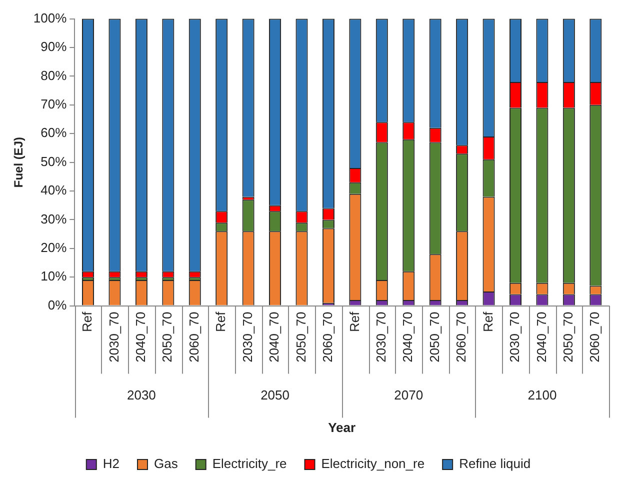 The image size is (627, 489). What do you see at coordinates (249, 464) in the screenshot?
I see `legend-label: Electricity_re` at bounding box center [249, 464].